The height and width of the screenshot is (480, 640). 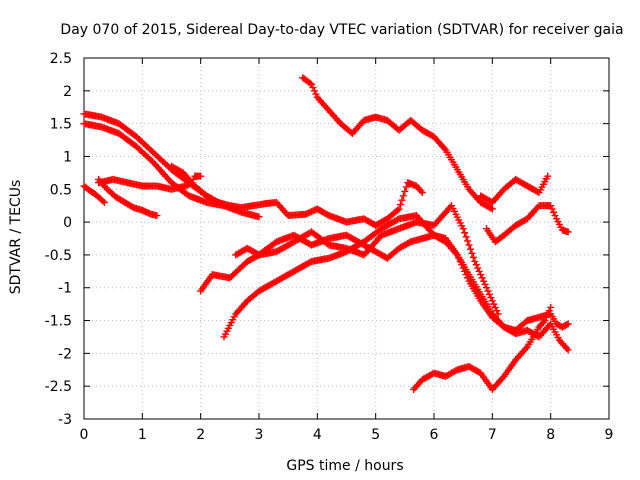 I want to click on y-tick-label: -2, so click(x=65, y=354).